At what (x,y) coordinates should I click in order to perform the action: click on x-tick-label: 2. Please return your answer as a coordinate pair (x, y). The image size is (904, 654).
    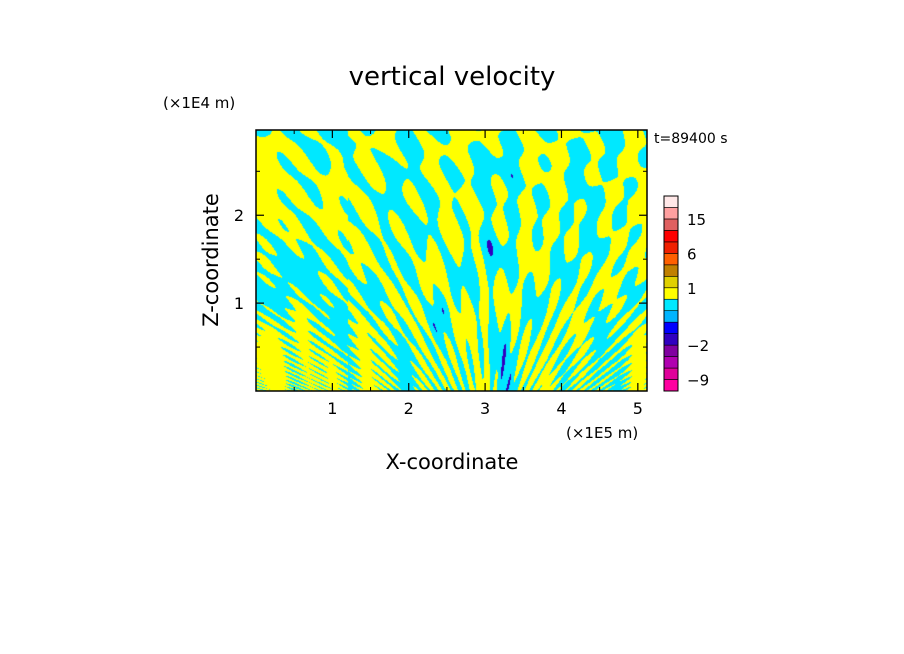
    Looking at the image, I should click on (409, 408).